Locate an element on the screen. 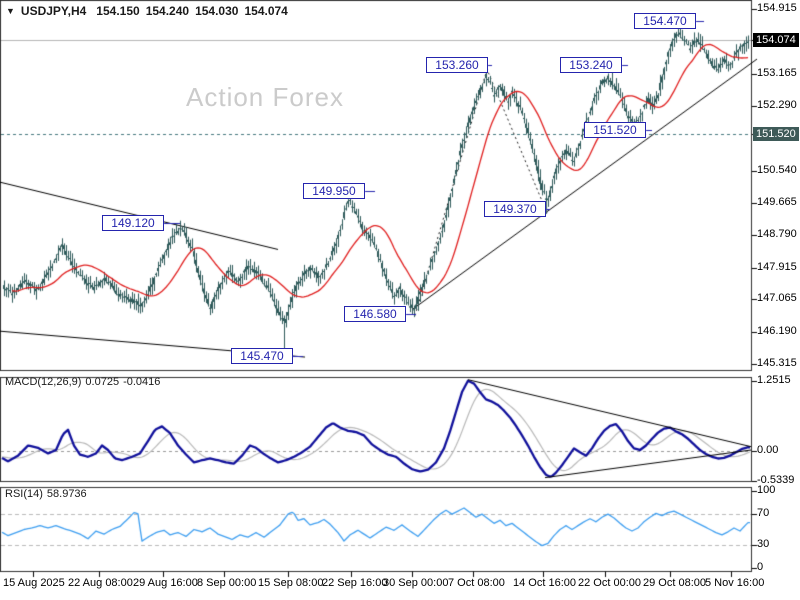  date-label: 5 Nov 16:00 is located at coordinates (735, 583).